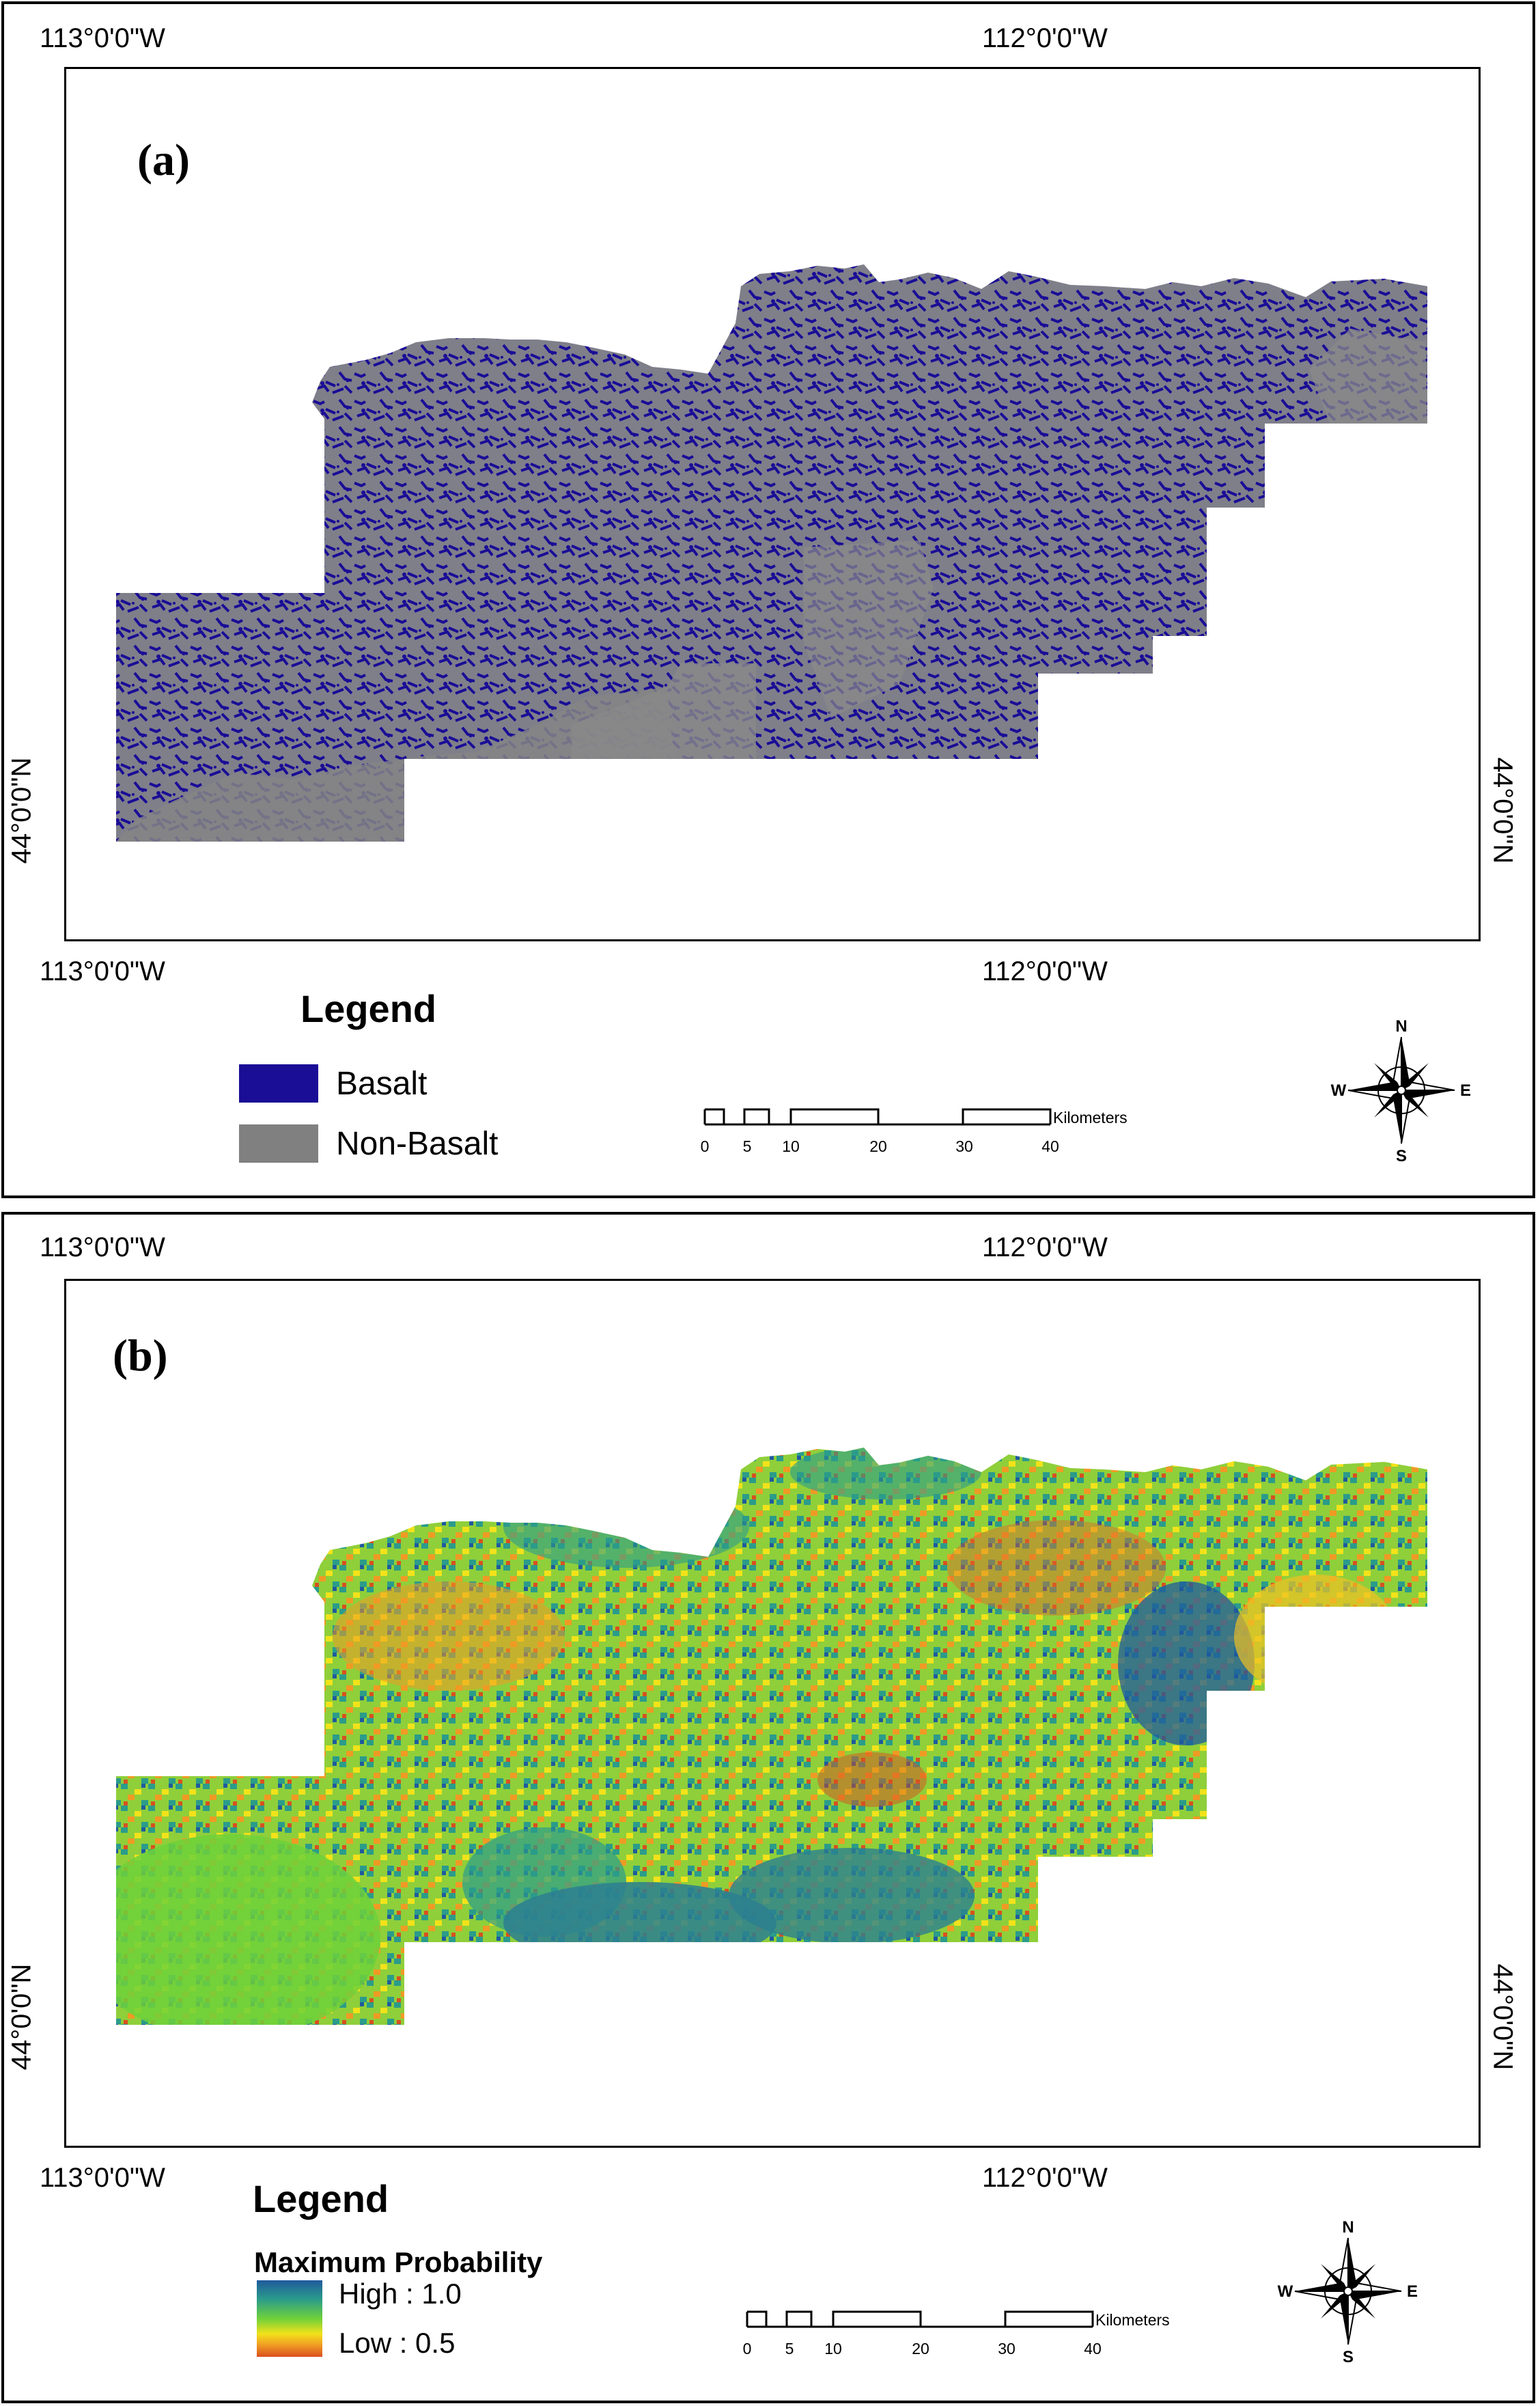  I want to click on legend-item-non-basalt: Non-Basalt, so click(368, 1143).